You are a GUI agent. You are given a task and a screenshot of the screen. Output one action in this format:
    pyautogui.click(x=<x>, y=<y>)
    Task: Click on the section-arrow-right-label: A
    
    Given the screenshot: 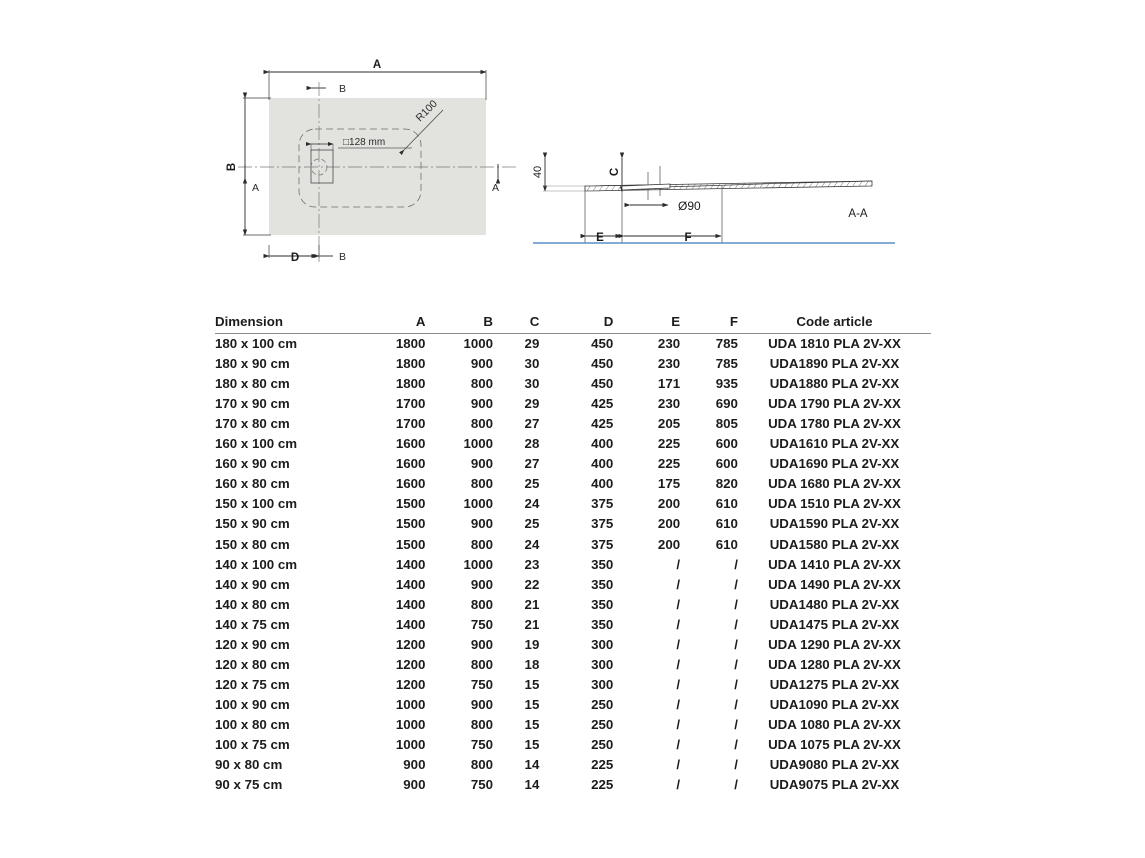 What is the action you would take?
    pyautogui.click(x=495, y=188)
    